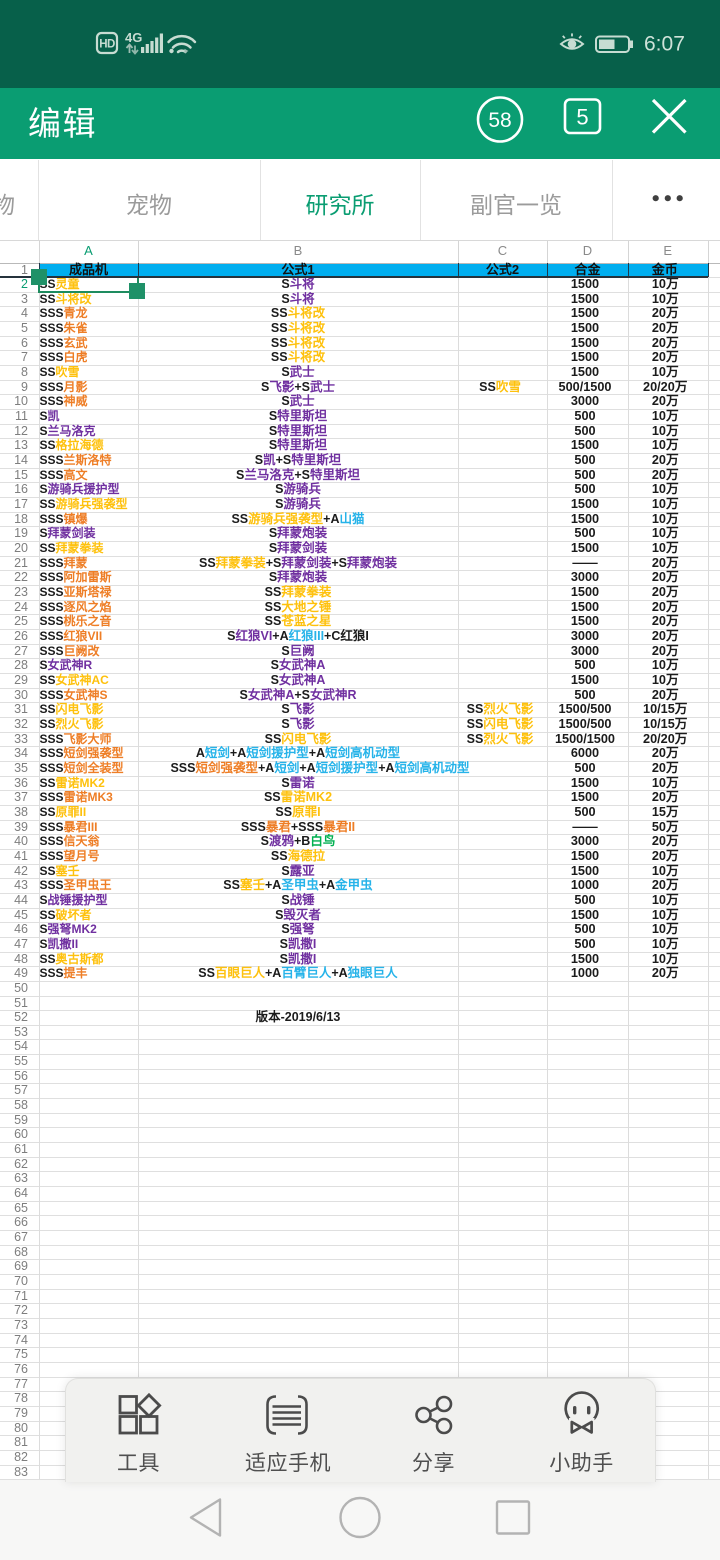  I want to click on svg-text: 6:07, so click(664, 44).